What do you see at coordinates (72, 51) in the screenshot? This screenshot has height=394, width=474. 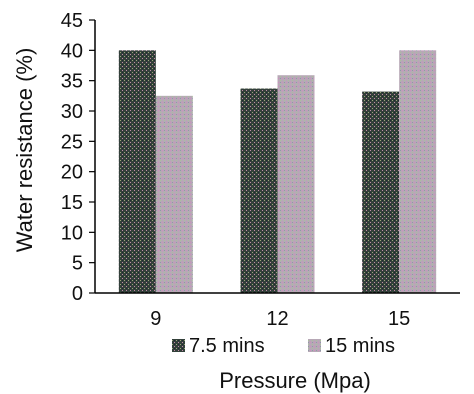 I see `y-tick-label: 40` at bounding box center [72, 51].